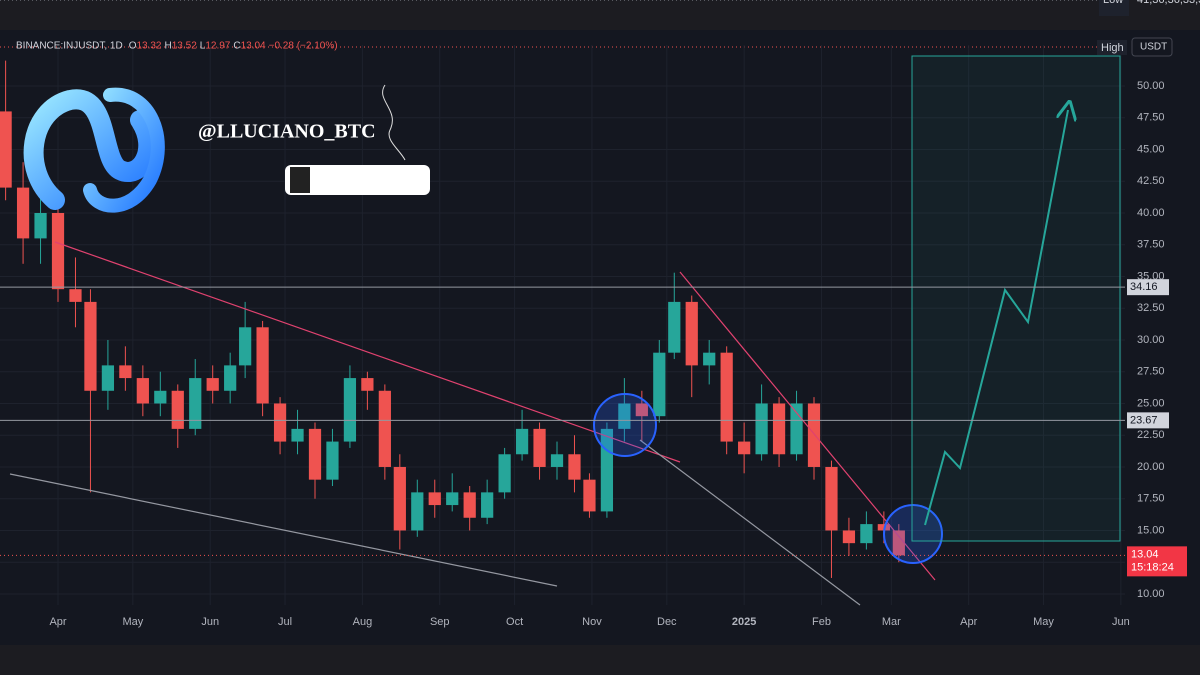 The image size is (1200, 675). I want to click on y-tick-label: 37.50, so click(1151, 245).